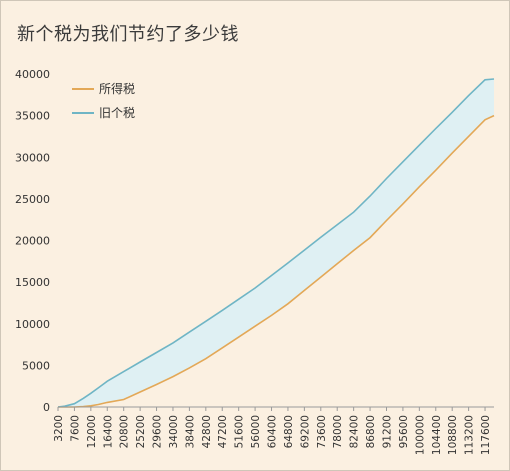  Describe the element at coordinates (289, 431) in the screenshot. I see `x-tick-label: 64800` at that location.